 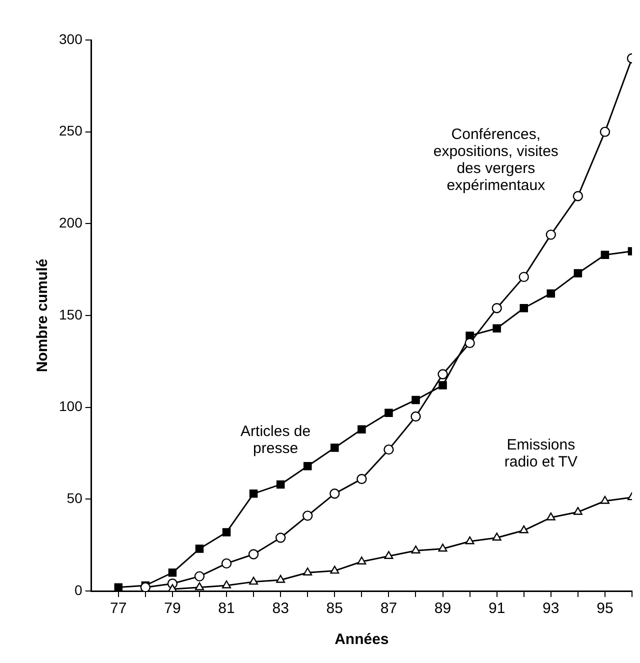 I want to click on y-tick-label: 150, so click(x=71, y=314).